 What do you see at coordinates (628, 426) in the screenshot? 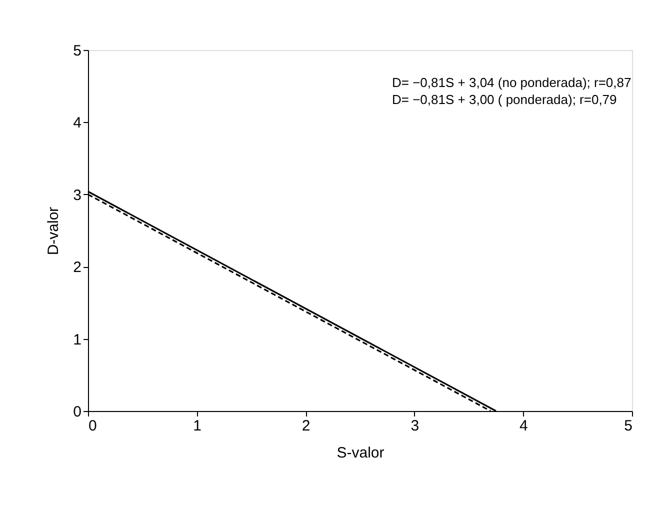
I see `x-tick-label: 5` at bounding box center [628, 426].